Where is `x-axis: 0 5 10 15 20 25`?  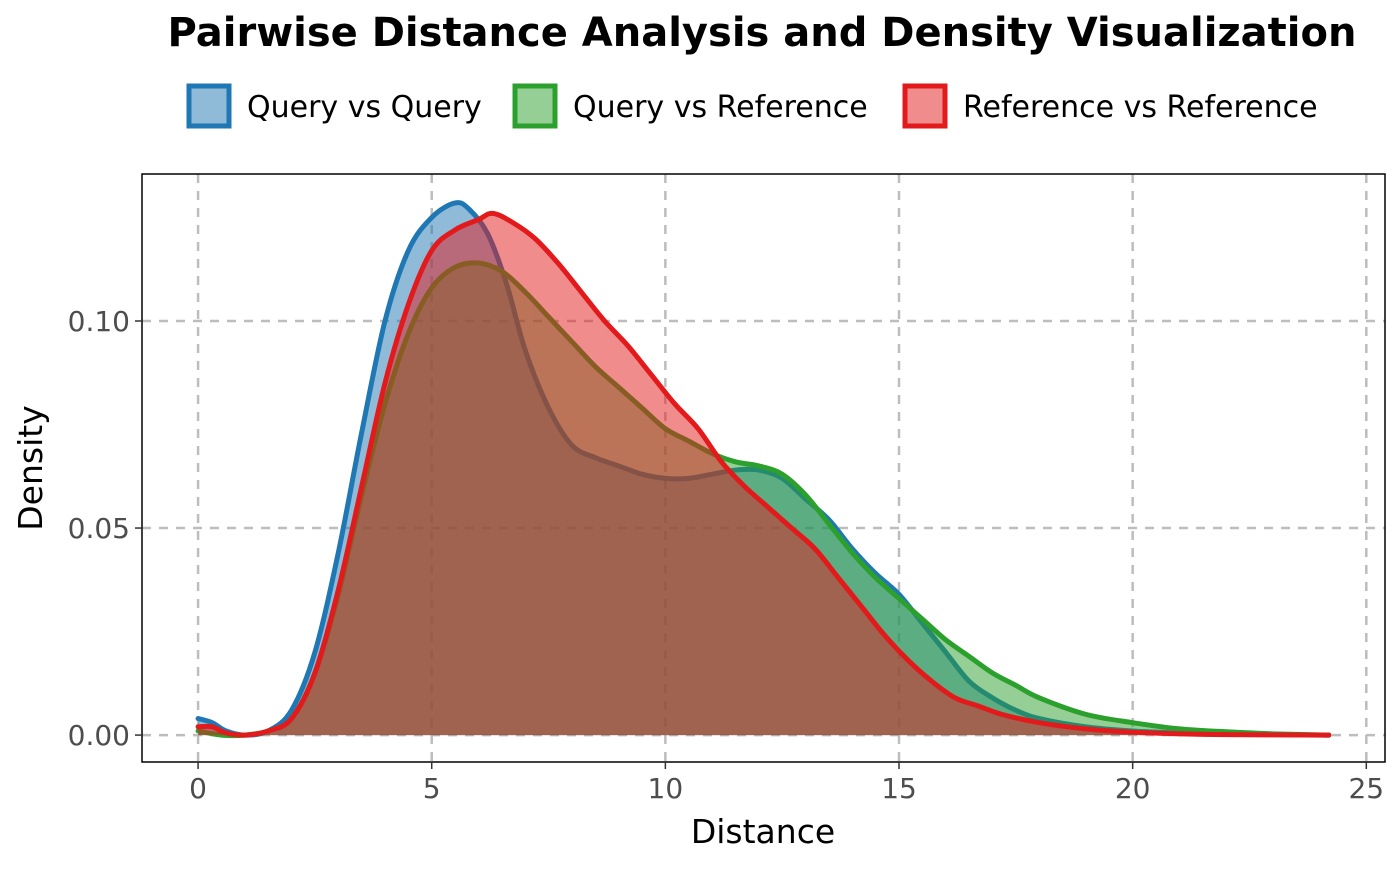 x-axis: 0 5 10 15 20 25 is located at coordinates (786, 783).